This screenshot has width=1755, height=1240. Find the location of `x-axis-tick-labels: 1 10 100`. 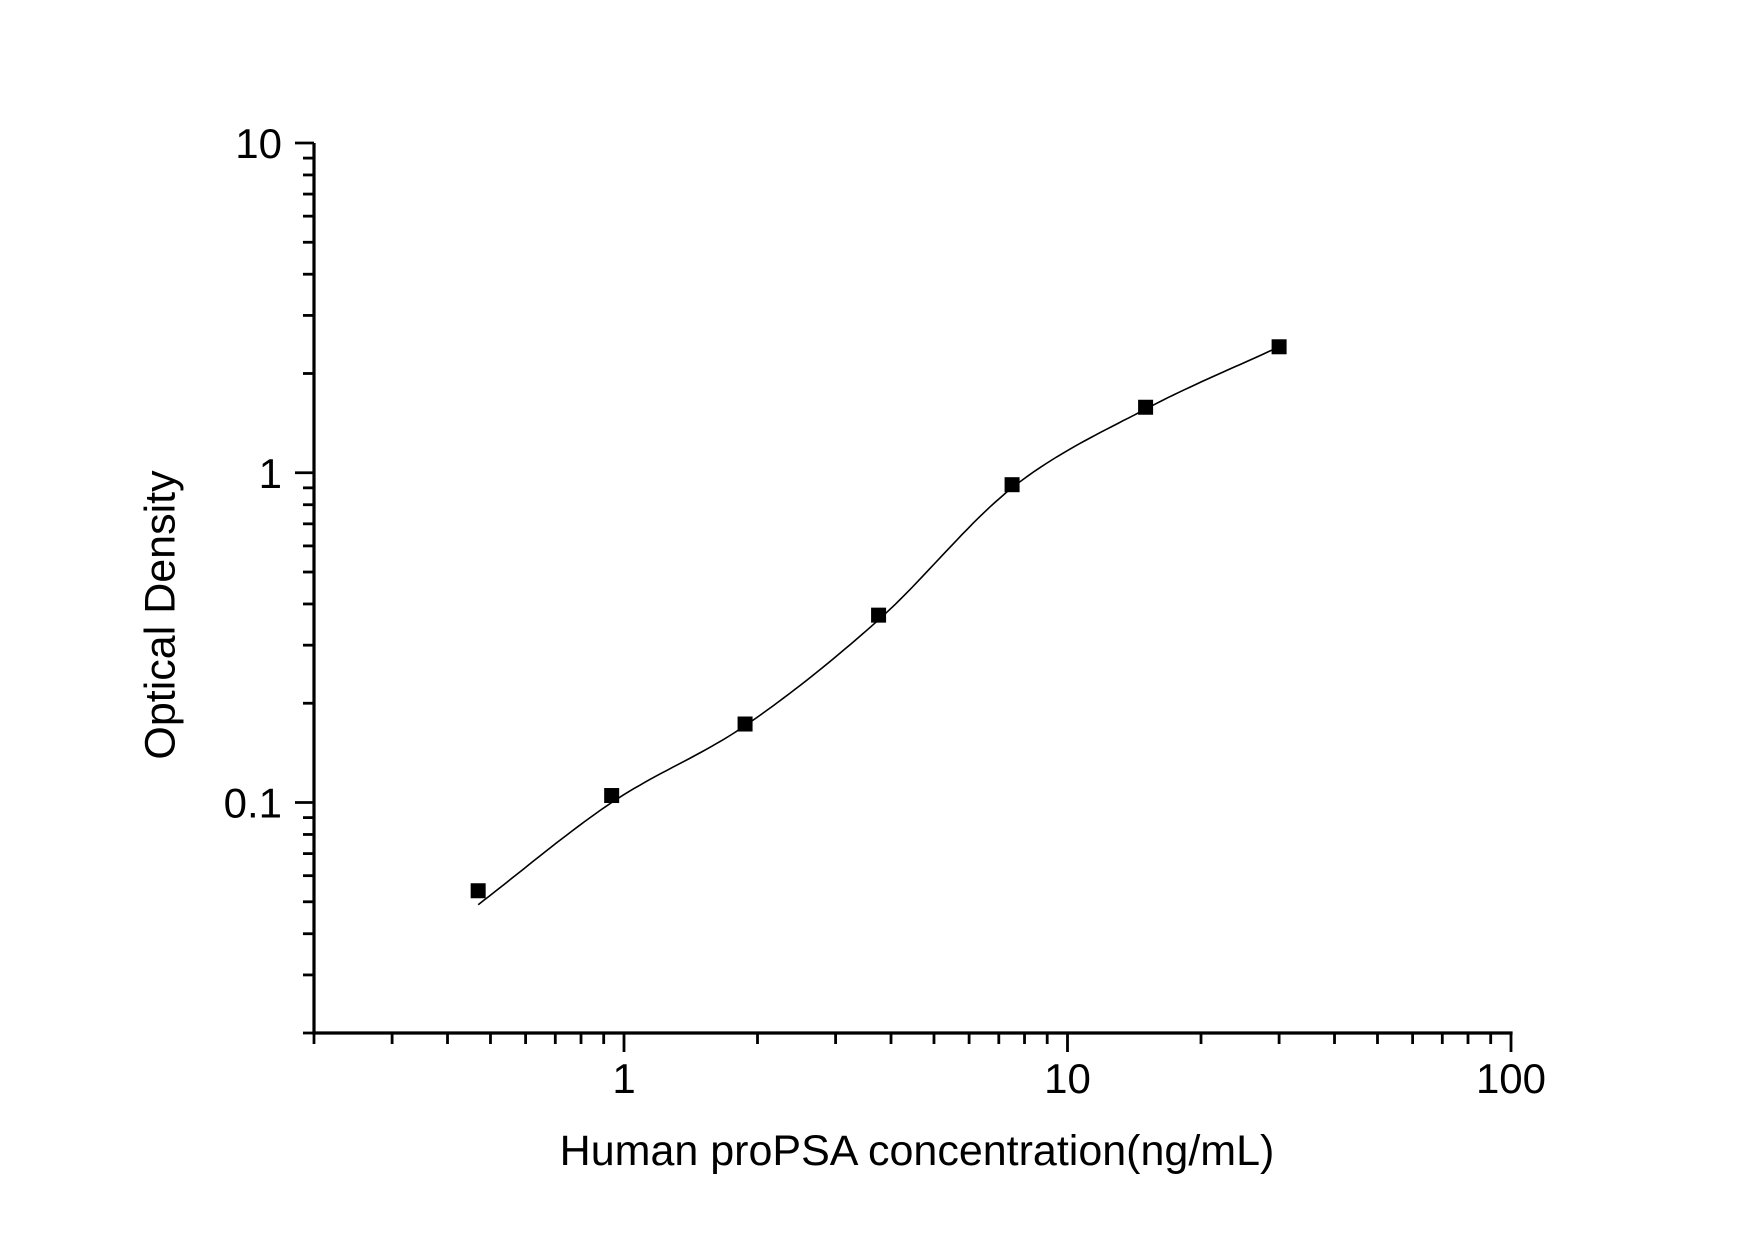

x-axis-tick-labels: 1 10 100 is located at coordinates (1079, 1078).